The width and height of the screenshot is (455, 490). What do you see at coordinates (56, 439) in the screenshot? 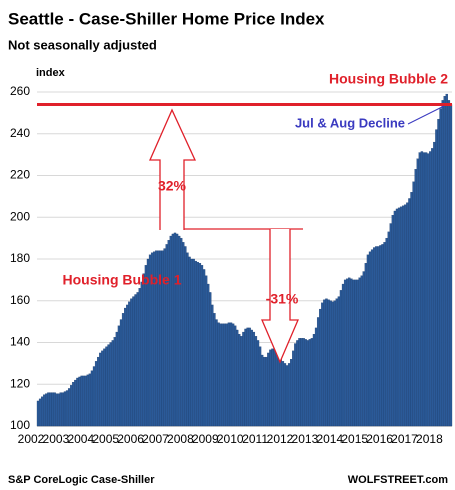
I see `x-tick-label: 2003` at bounding box center [56, 439].